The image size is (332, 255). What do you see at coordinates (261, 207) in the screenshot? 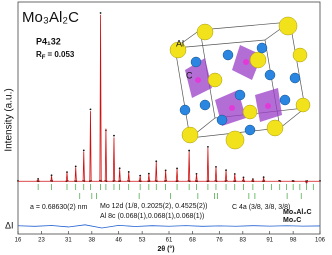
I see `annotation: C 4a (3/8, 3/8, 3/8)` at bounding box center [261, 207].